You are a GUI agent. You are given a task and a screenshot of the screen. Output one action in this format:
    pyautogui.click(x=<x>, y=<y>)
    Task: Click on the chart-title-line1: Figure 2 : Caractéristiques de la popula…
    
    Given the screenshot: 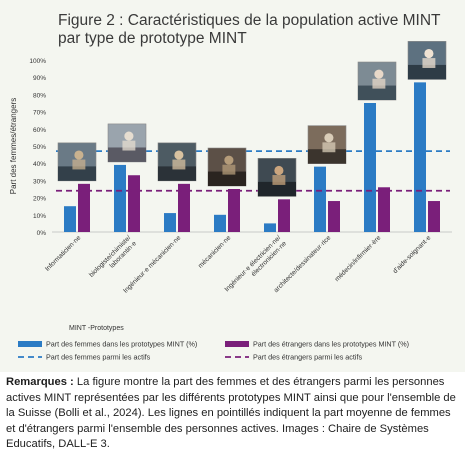 What is the action you would take?
    pyautogui.click(x=249, y=20)
    